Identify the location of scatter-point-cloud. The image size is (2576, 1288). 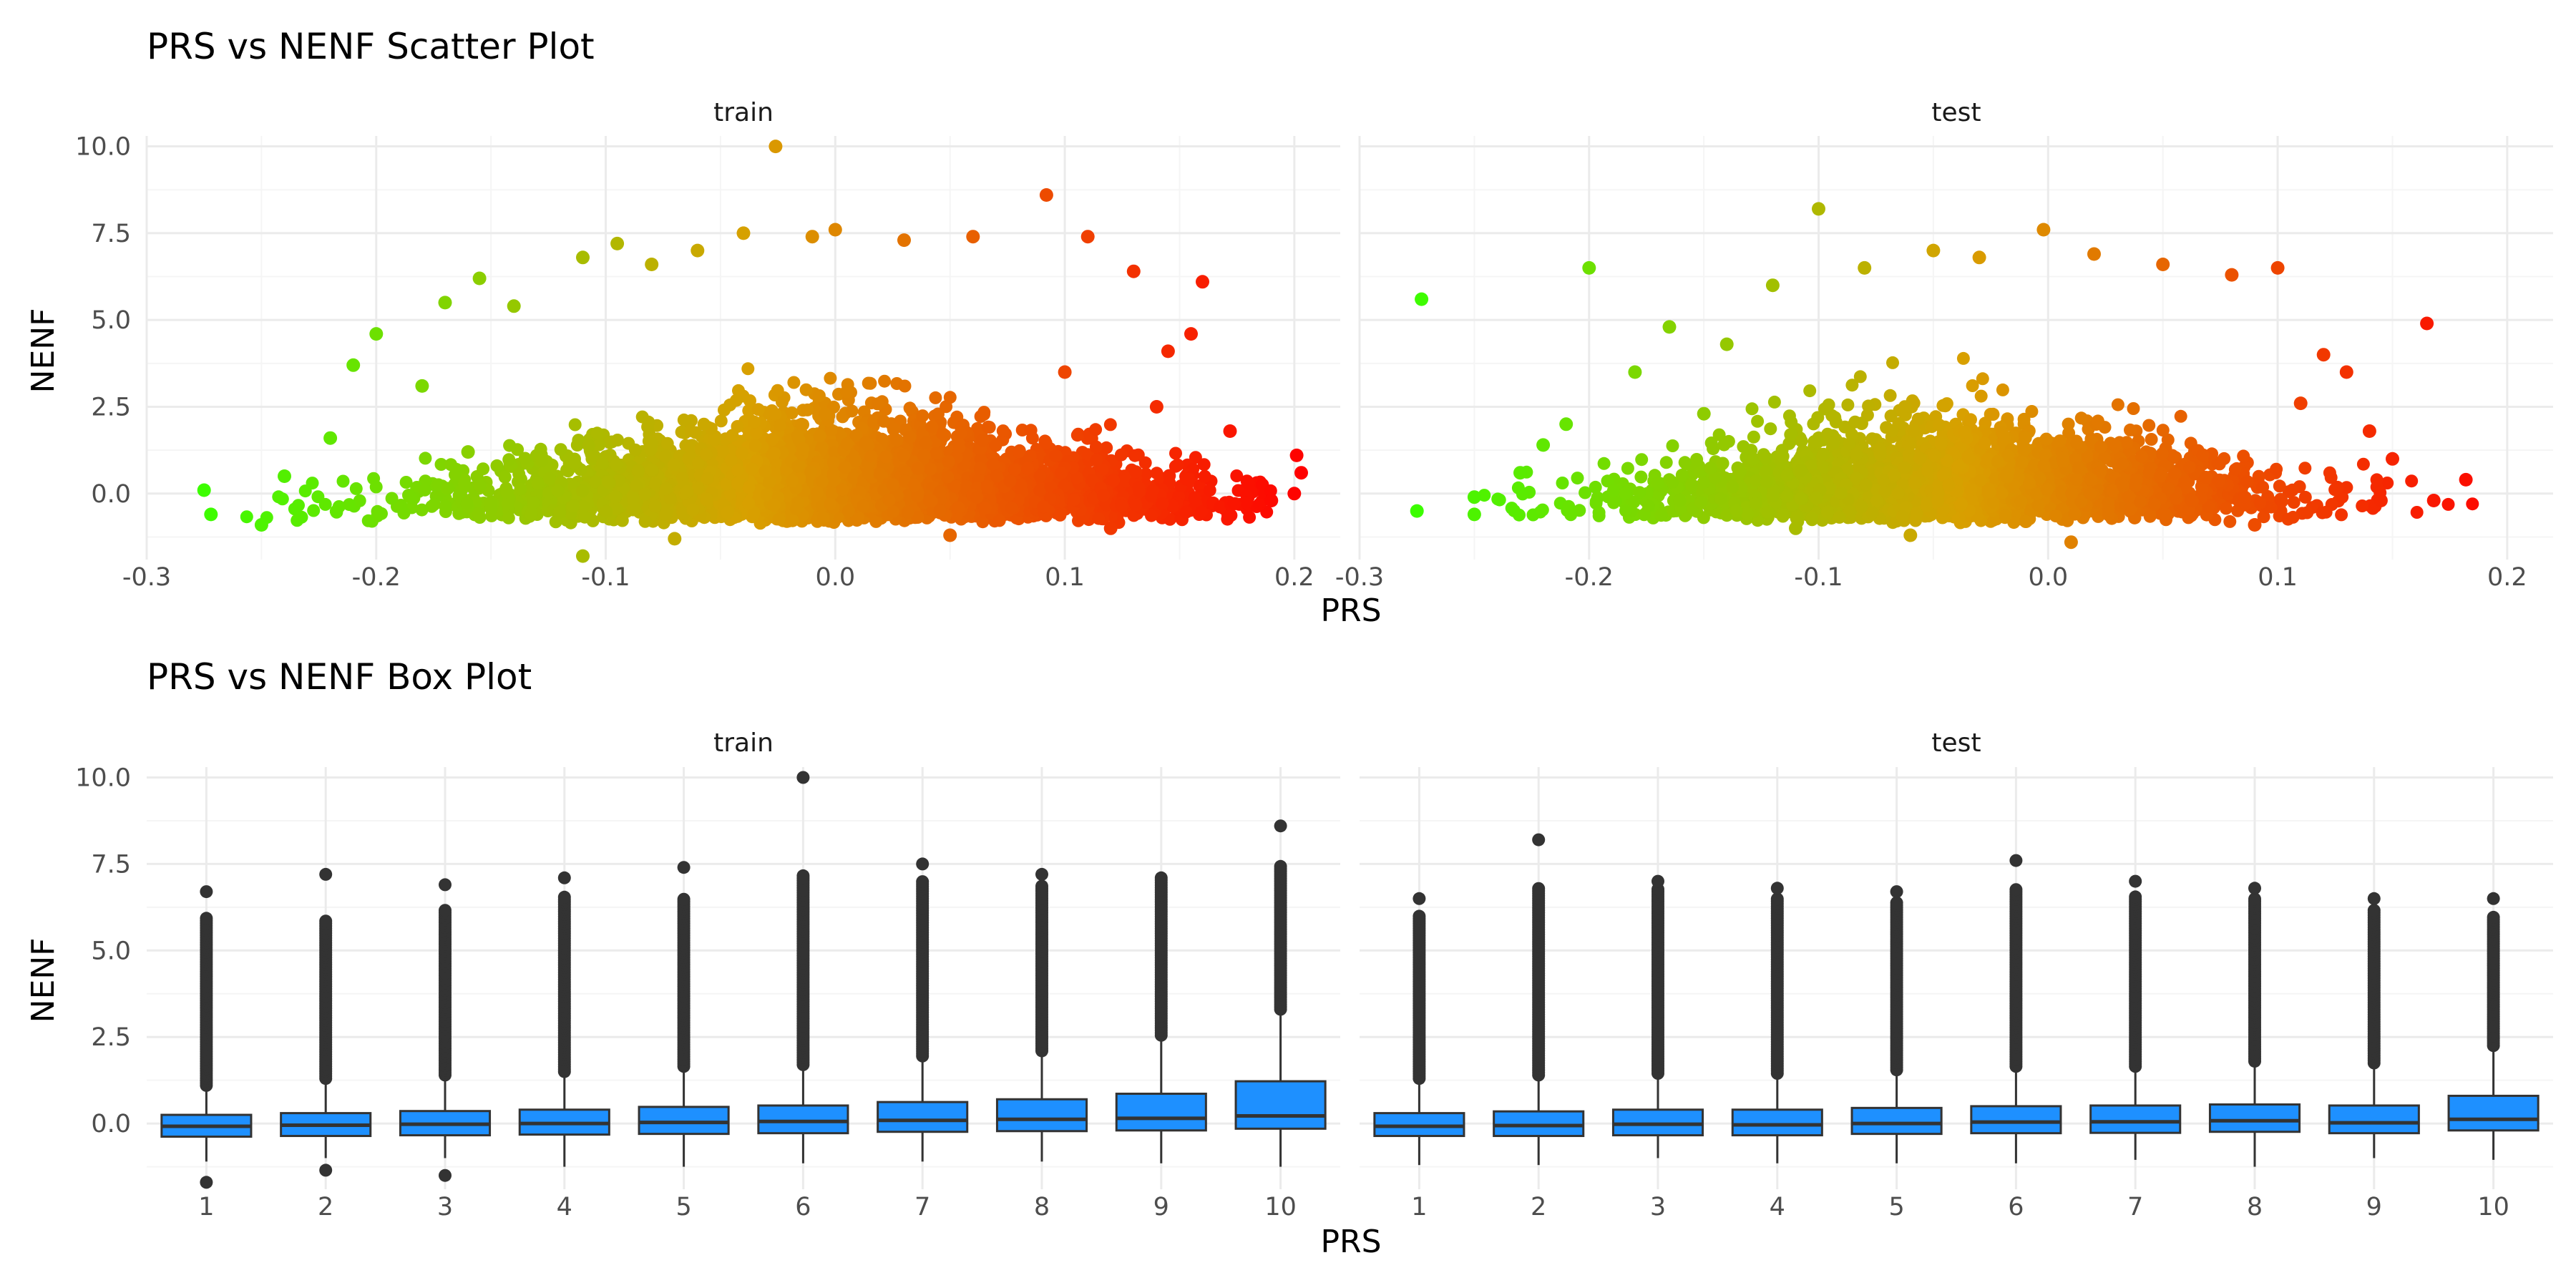
(758, 446).